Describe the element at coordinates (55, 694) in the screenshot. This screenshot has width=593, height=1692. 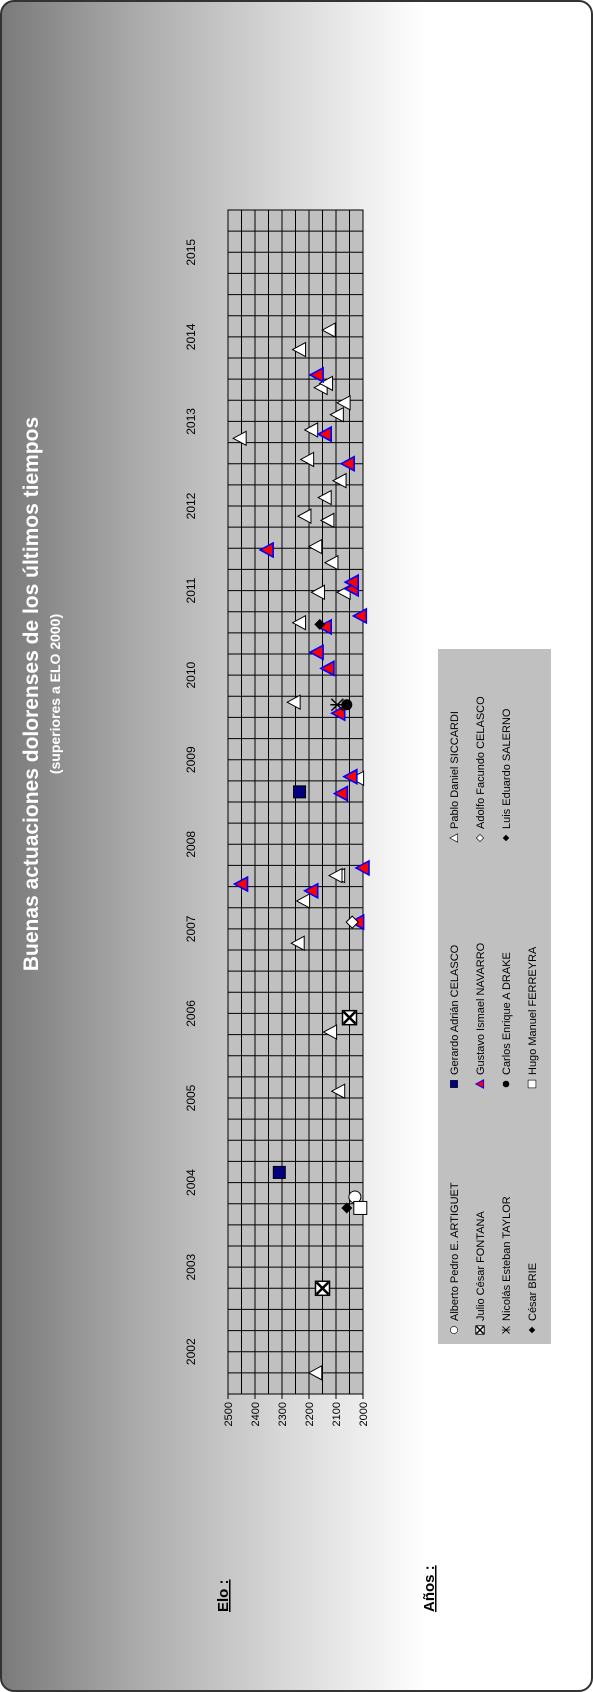
I see `chart-subtitle: (superiores a ELO 2000)` at that location.